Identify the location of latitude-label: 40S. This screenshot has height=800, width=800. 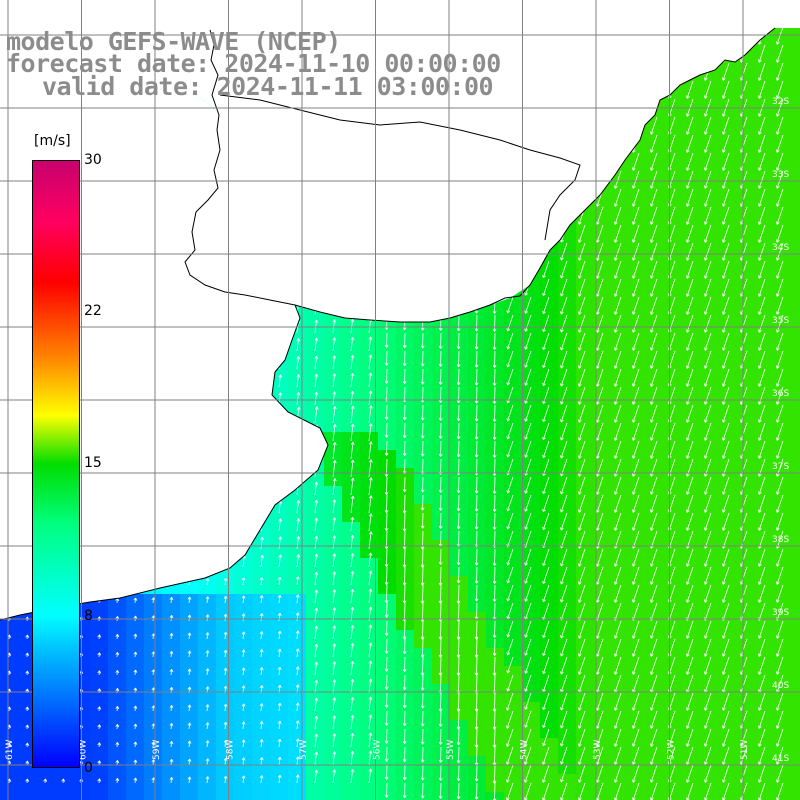
(780, 686).